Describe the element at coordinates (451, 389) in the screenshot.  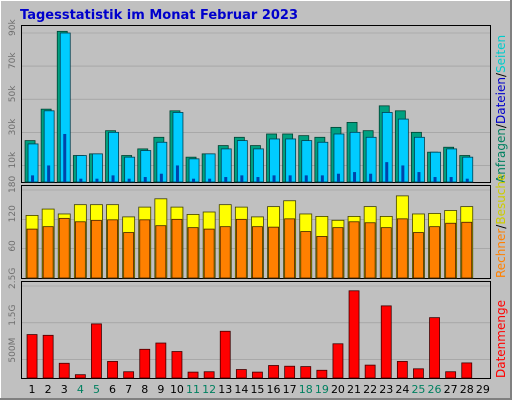
I see `x-tick-label: 27` at that location.